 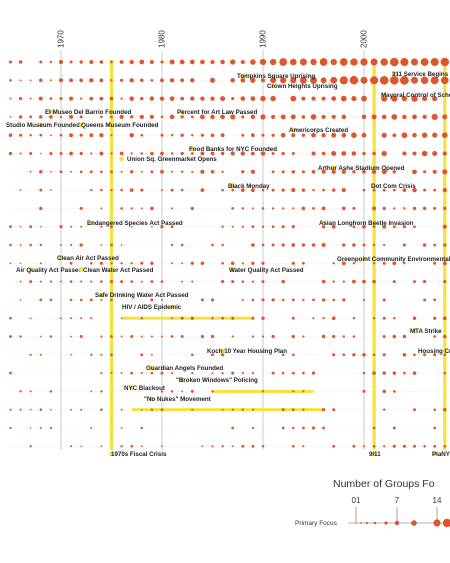 I want to click on event-label: Dot Com Crisis, so click(x=393, y=186).